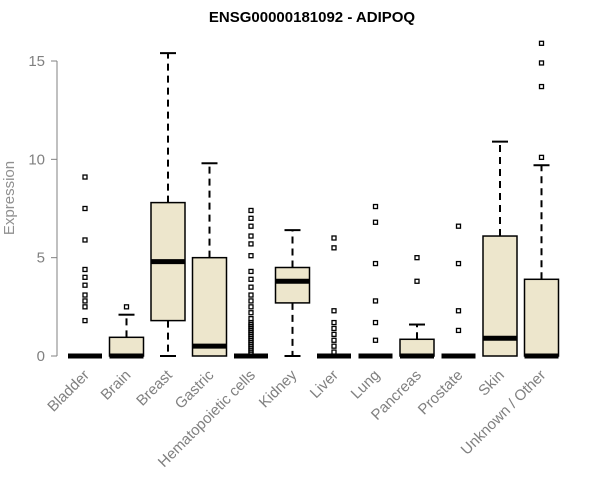  What do you see at coordinates (36, 61) in the screenshot?
I see `y-tick-label: 15` at bounding box center [36, 61].